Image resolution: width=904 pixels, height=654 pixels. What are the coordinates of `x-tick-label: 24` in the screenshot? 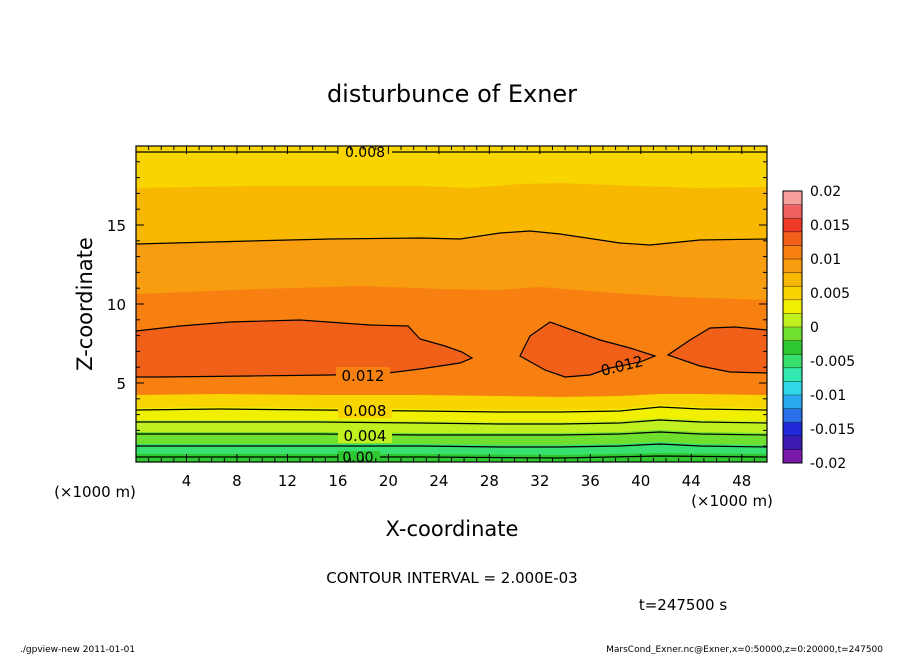 It's located at (438, 481).